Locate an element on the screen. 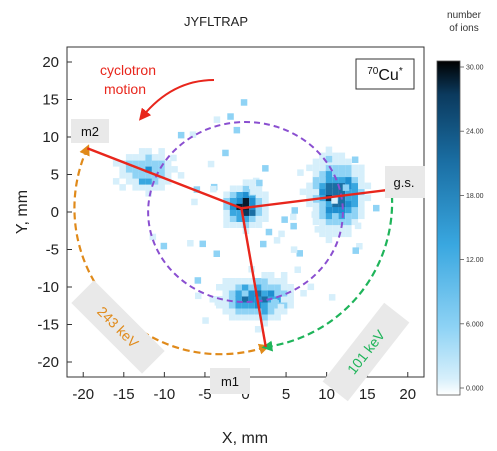  y-axis-label: Y, mm is located at coordinates (22, 212).